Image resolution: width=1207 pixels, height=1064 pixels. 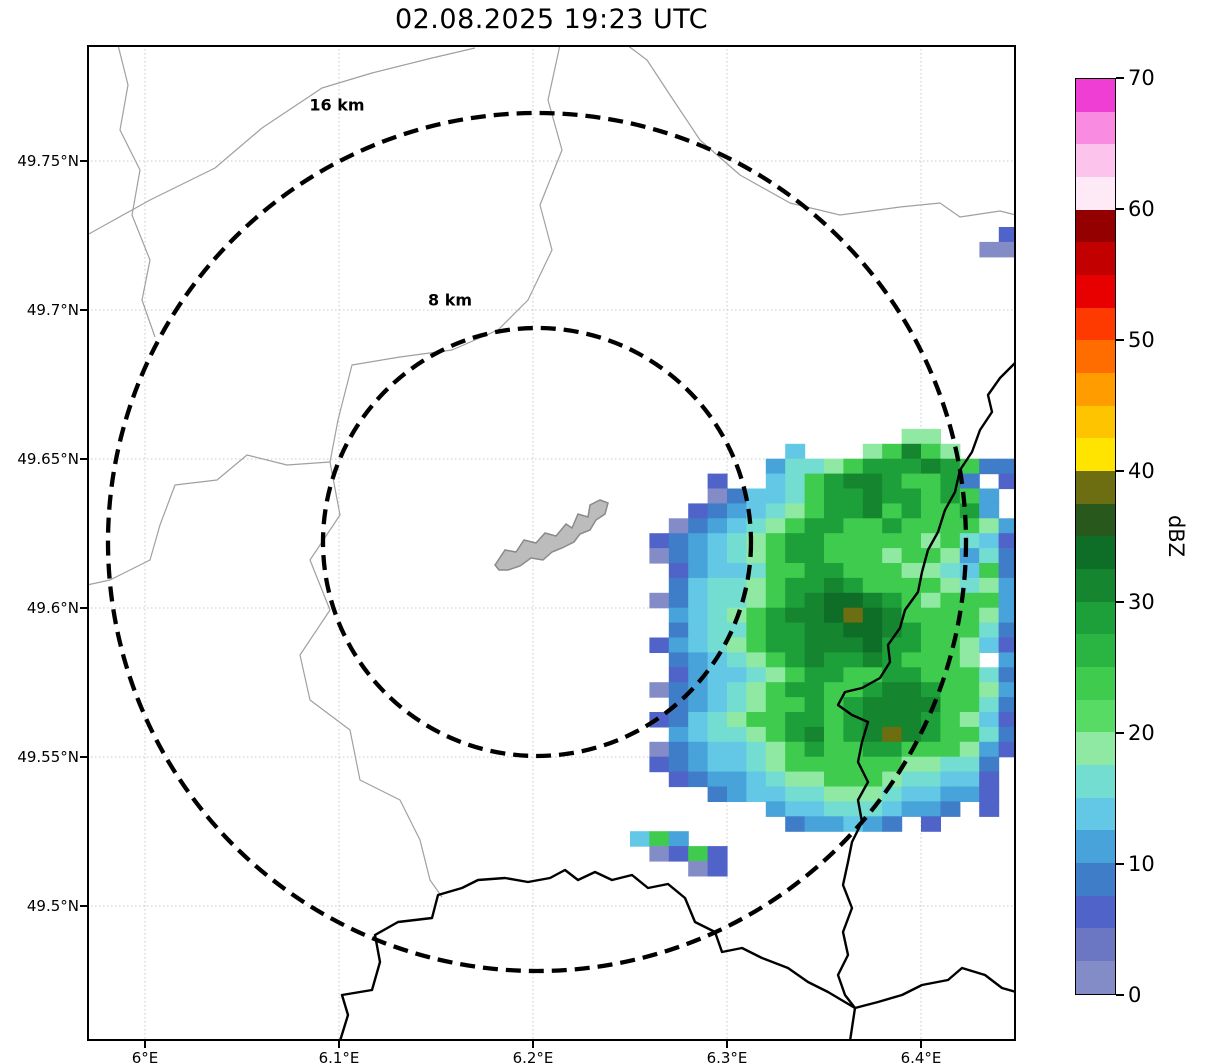 What do you see at coordinates (1141, 209) in the screenshot?
I see `colorbar-tick-label: 60` at bounding box center [1141, 209].